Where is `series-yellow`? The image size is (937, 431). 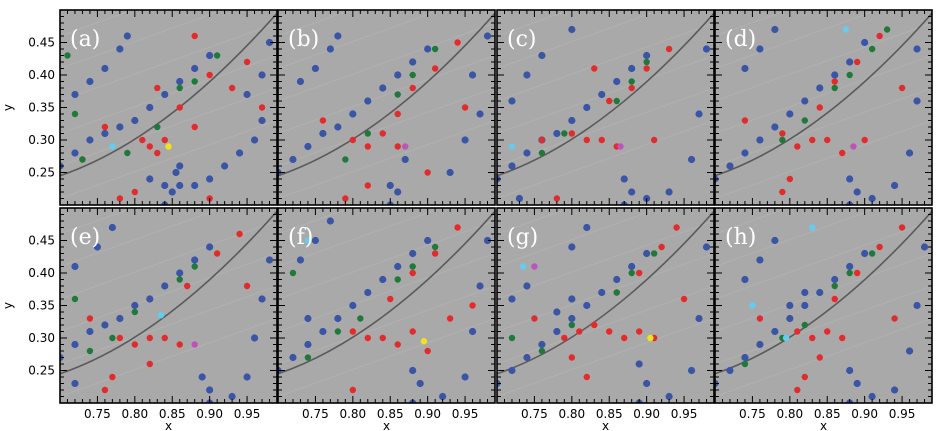 series-yellow is located at coordinates (168, 146).